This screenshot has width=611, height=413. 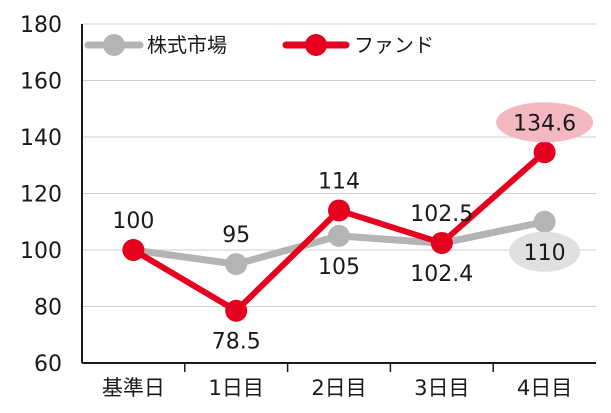 I want to click on data-label: 102.4, so click(x=441, y=274).